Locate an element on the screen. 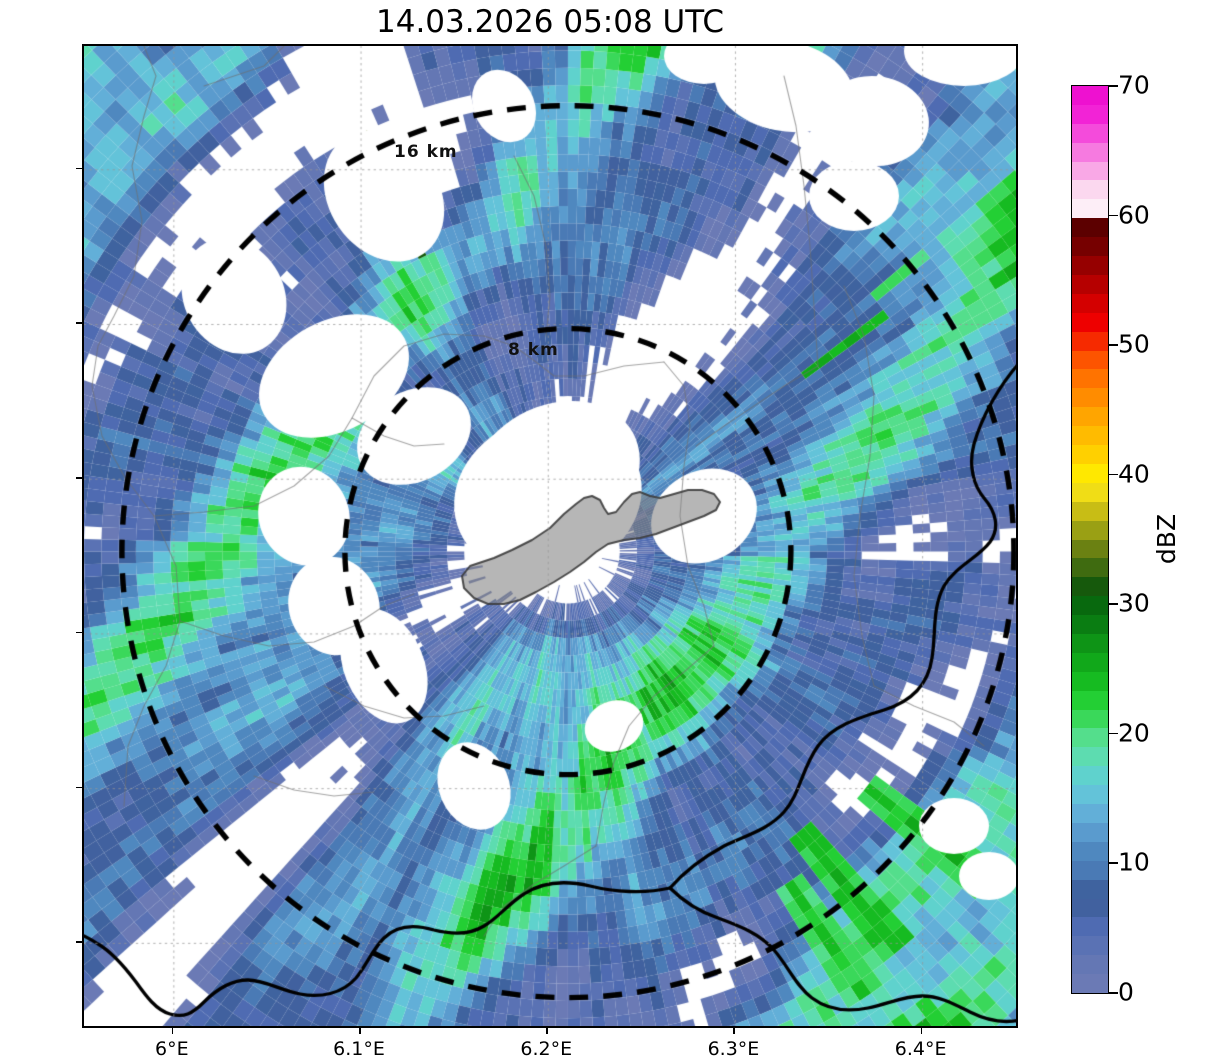 This screenshot has height=1064, width=1207. colorbar is located at coordinates (1090, 539).